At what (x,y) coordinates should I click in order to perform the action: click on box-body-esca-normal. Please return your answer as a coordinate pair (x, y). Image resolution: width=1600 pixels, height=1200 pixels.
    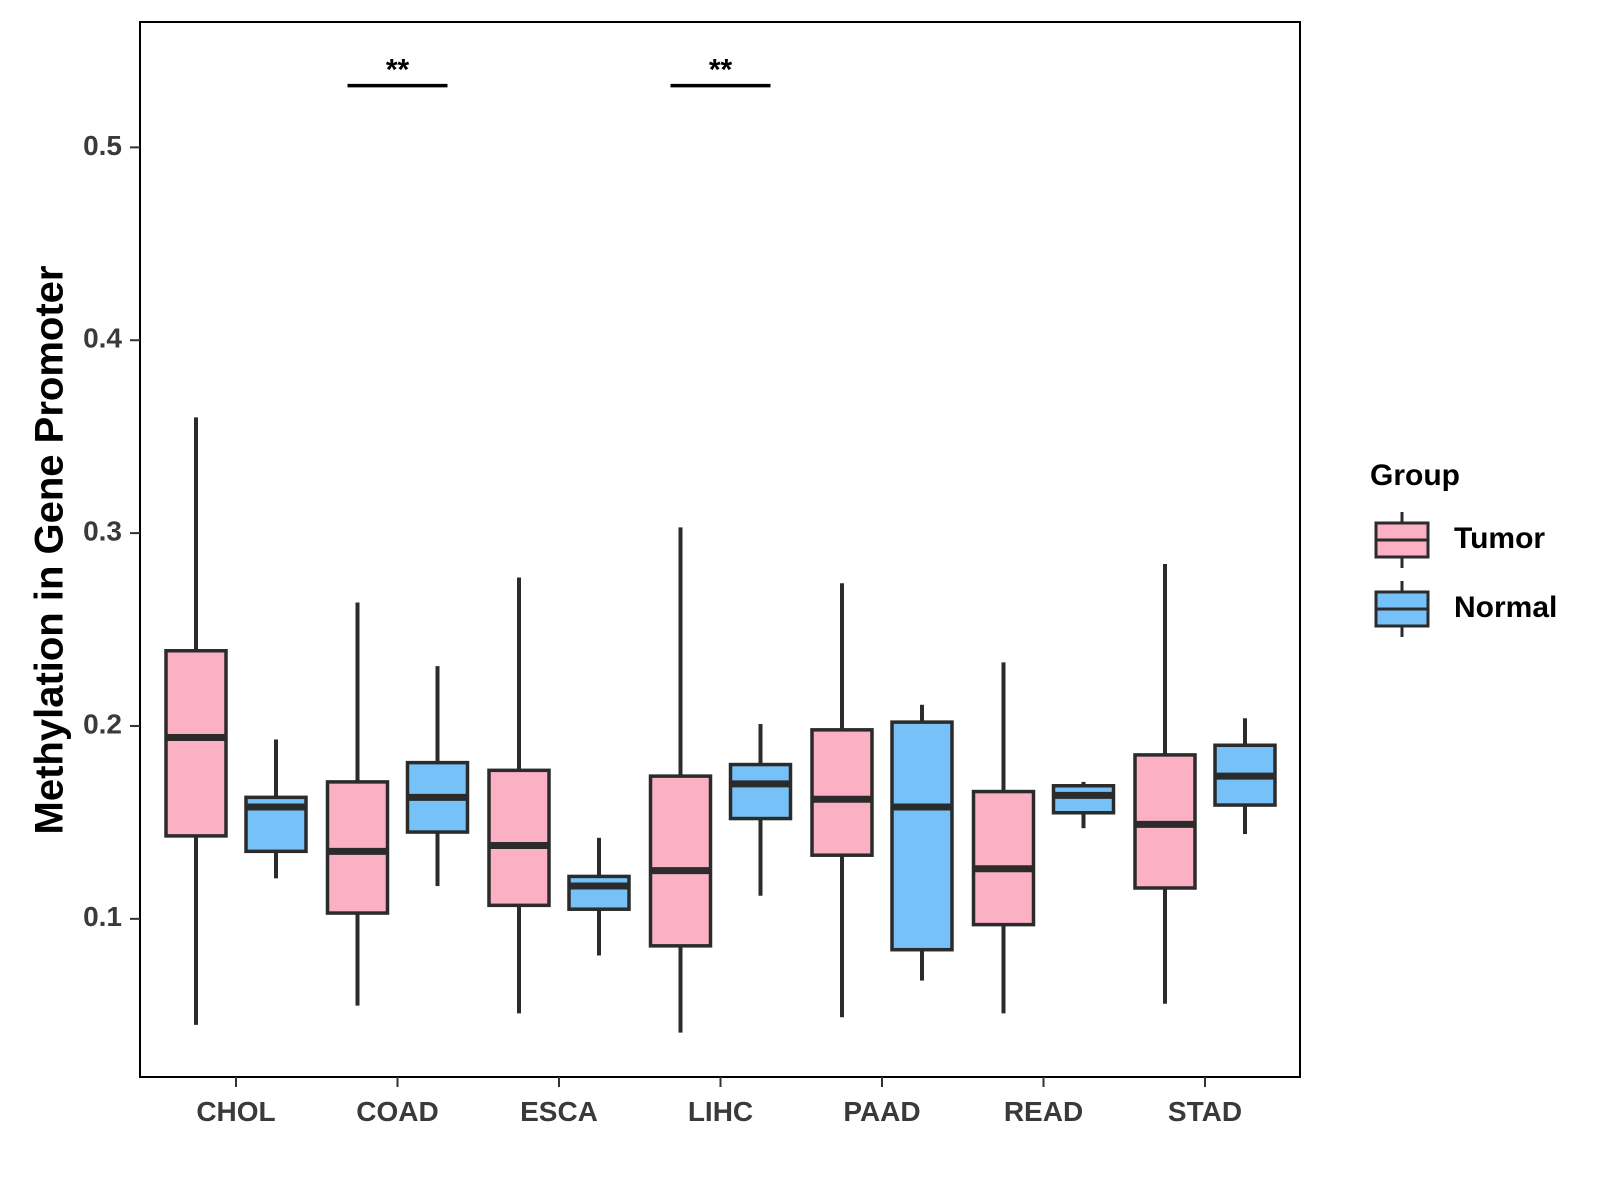
    Looking at the image, I should click on (599, 892).